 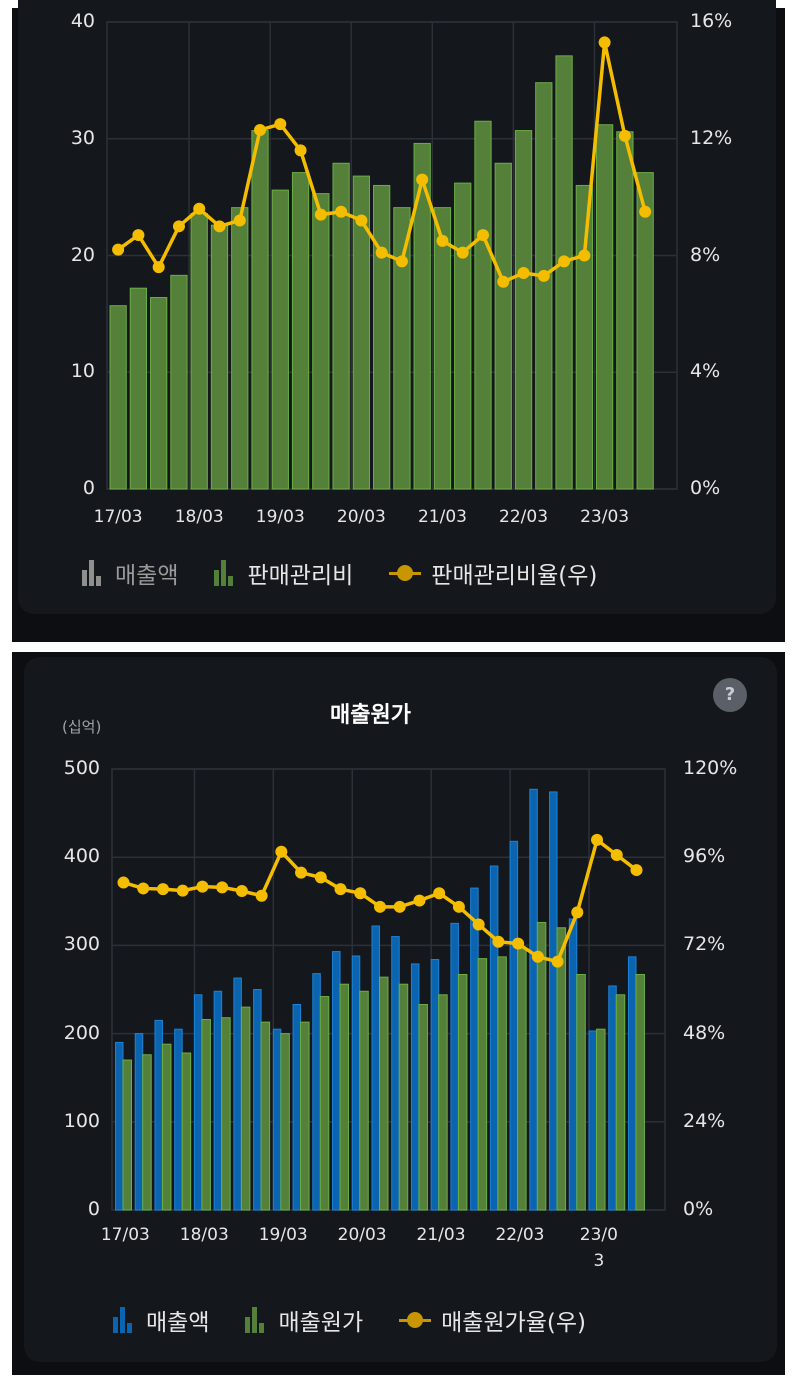 I want to click on legend-cogs: 매출액 매출원가 매출원가율(우), so click(x=367, y=1320).